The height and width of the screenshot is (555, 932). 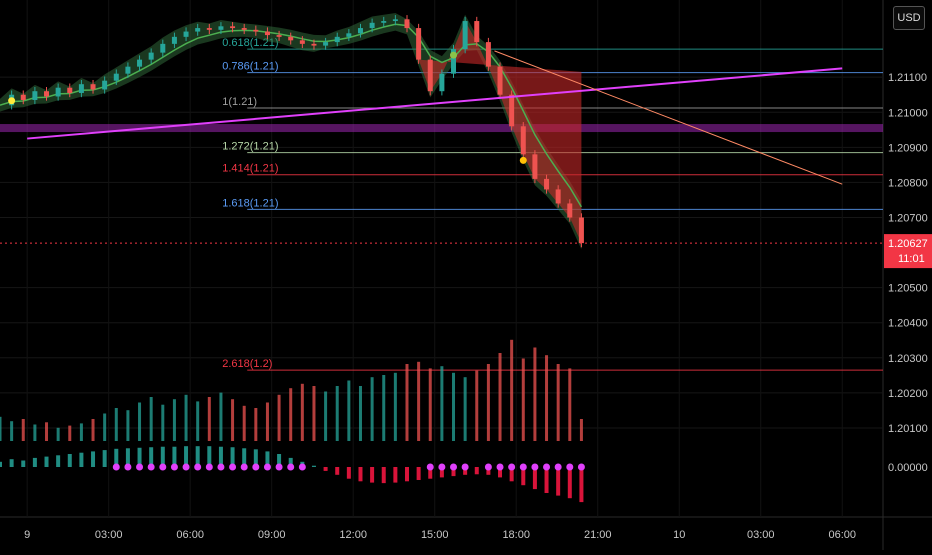 I want to click on price-tick-label: 1.20200, so click(x=908, y=394).